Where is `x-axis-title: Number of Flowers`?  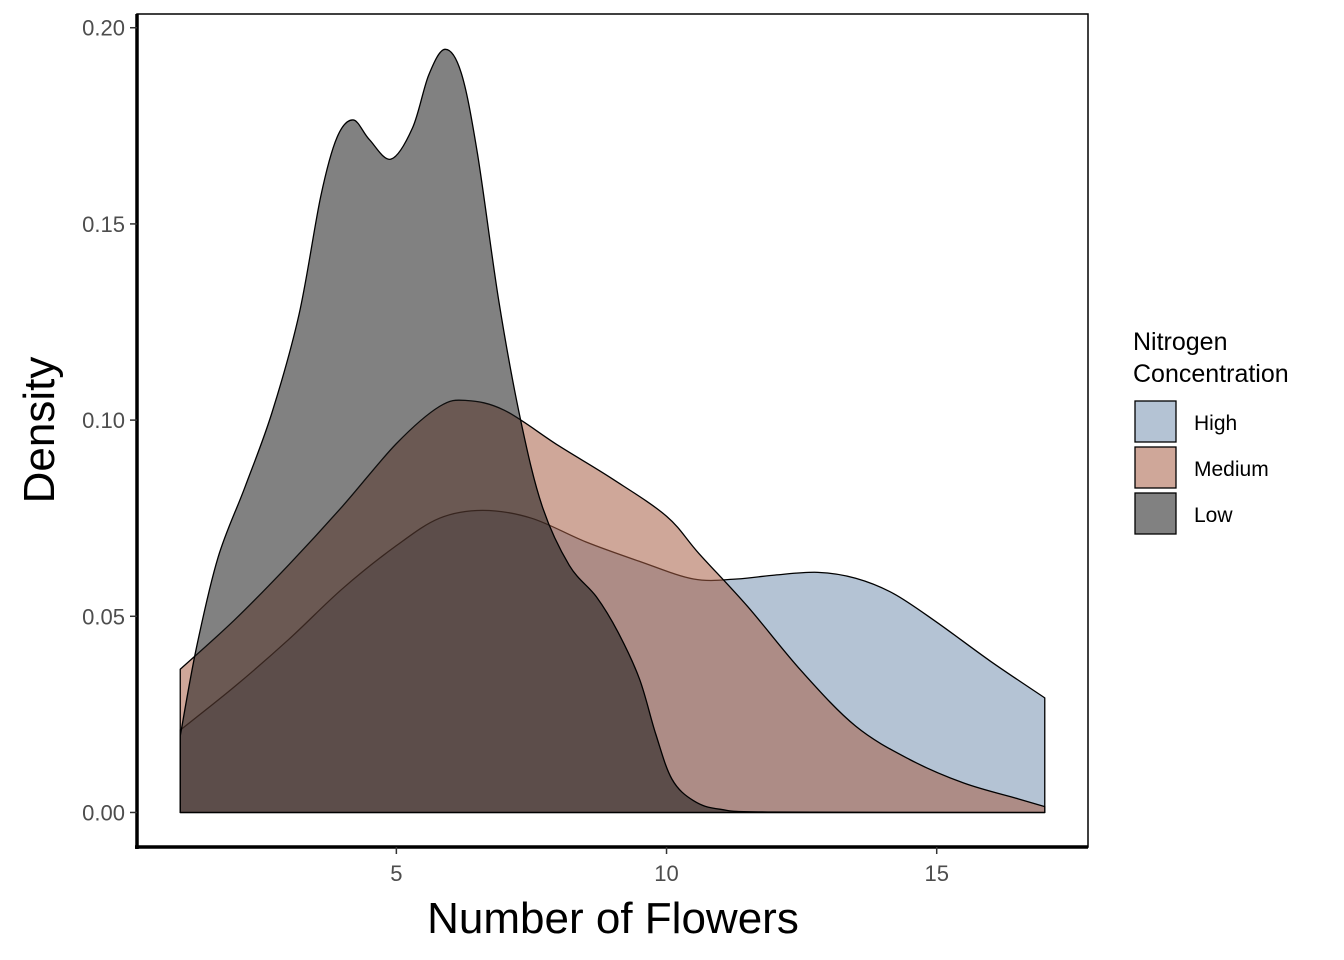 x-axis-title: Number of Flowers is located at coordinates (613, 918).